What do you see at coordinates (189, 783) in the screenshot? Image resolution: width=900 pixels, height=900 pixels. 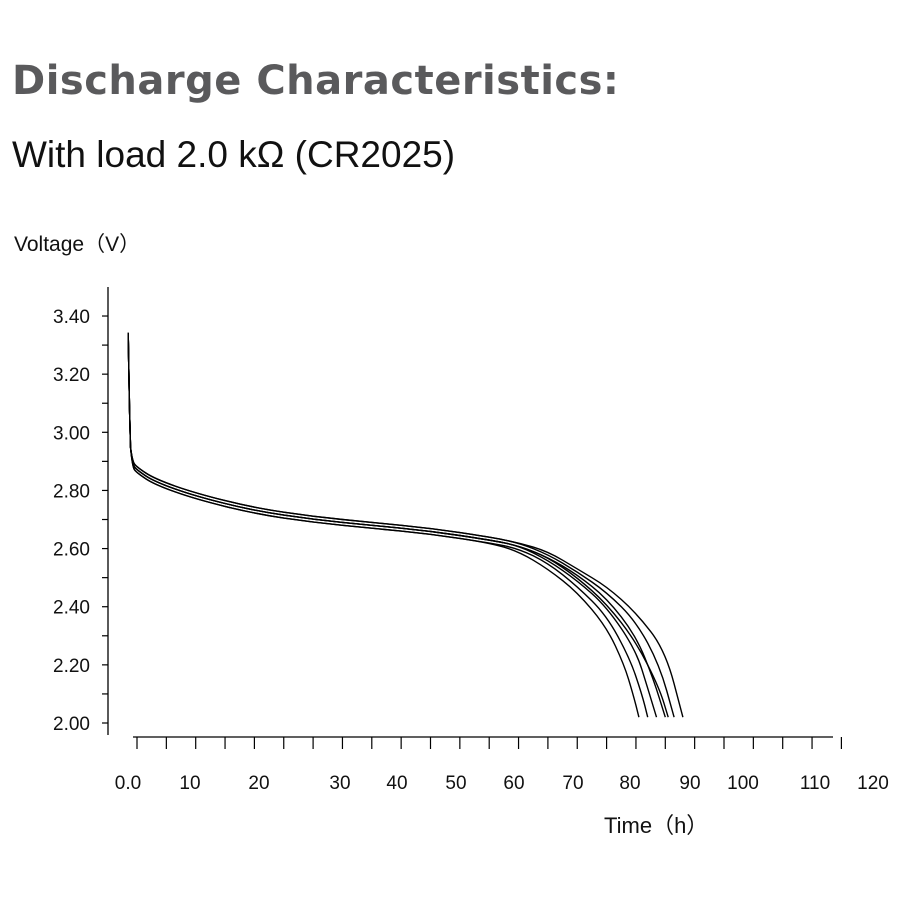 I see `x-tick-label: 10` at bounding box center [189, 783].